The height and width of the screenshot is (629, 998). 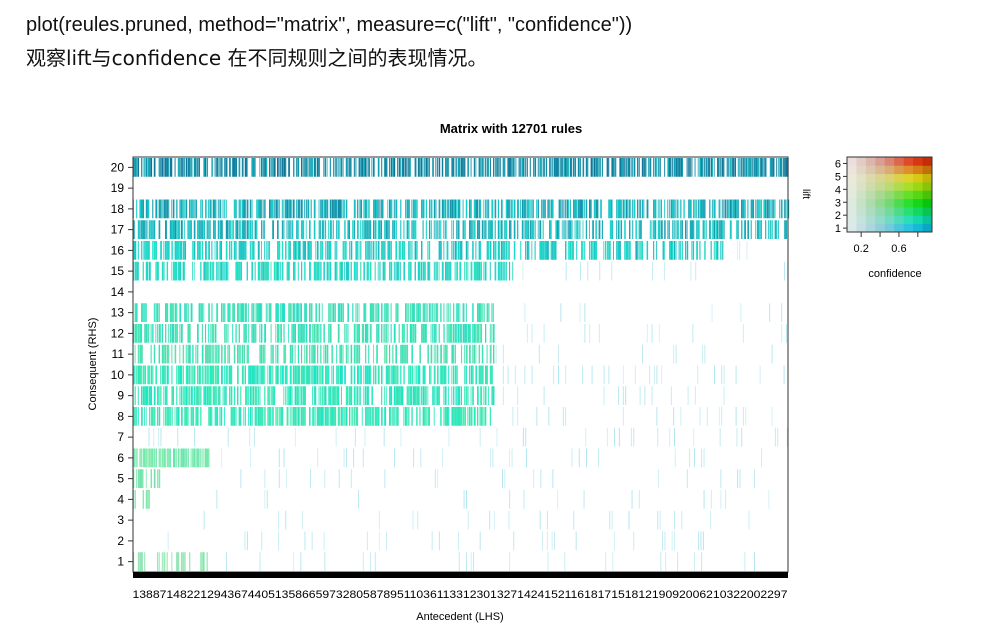 I want to click on legend-color-grid, so click(x=890, y=195).